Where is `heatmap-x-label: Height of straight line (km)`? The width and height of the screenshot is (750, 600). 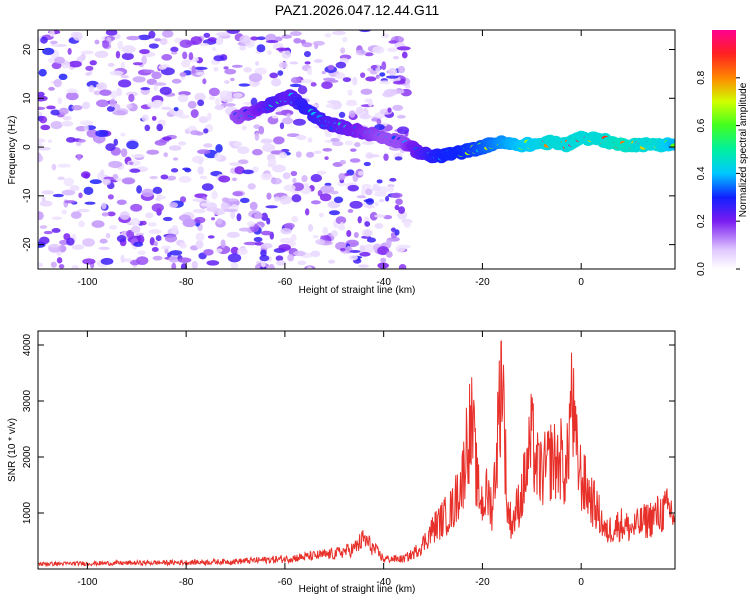
heatmap-x-label: Height of straight line (km) is located at coordinates (357, 290).